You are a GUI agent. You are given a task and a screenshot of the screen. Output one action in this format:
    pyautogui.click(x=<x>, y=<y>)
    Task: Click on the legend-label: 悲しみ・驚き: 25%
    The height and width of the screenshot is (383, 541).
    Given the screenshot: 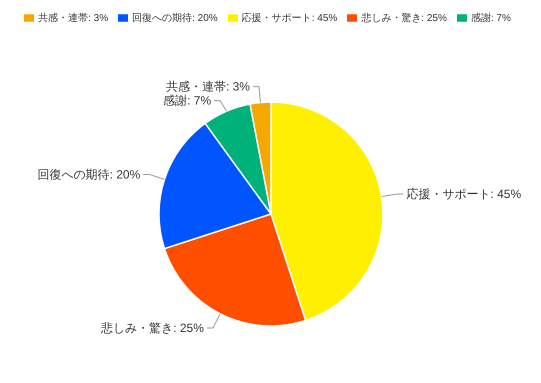 What is the action you would take?
    pyautogui.click(x=404, y=18)
    